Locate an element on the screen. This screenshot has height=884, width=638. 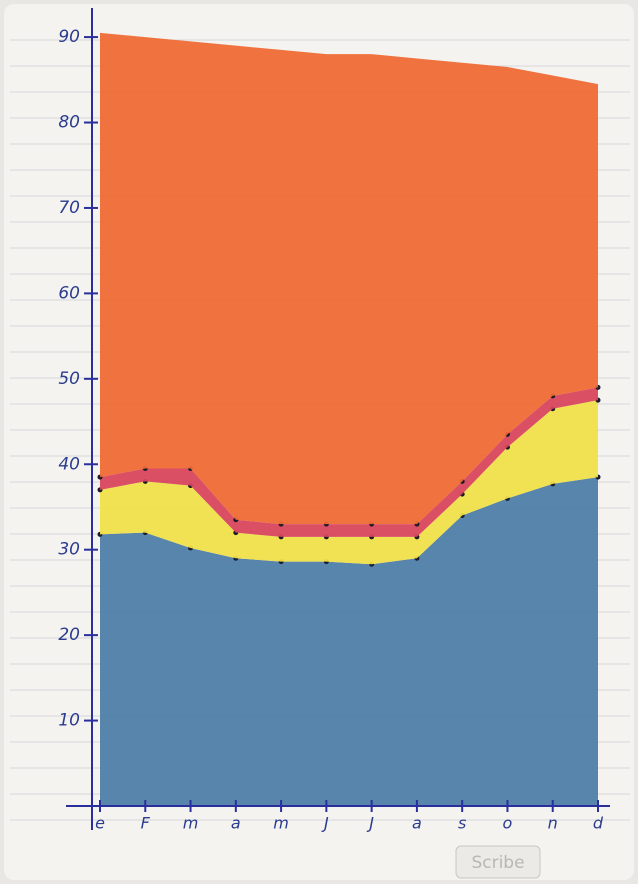
y-tick-label: 10 is located at coordinates (69, 721).